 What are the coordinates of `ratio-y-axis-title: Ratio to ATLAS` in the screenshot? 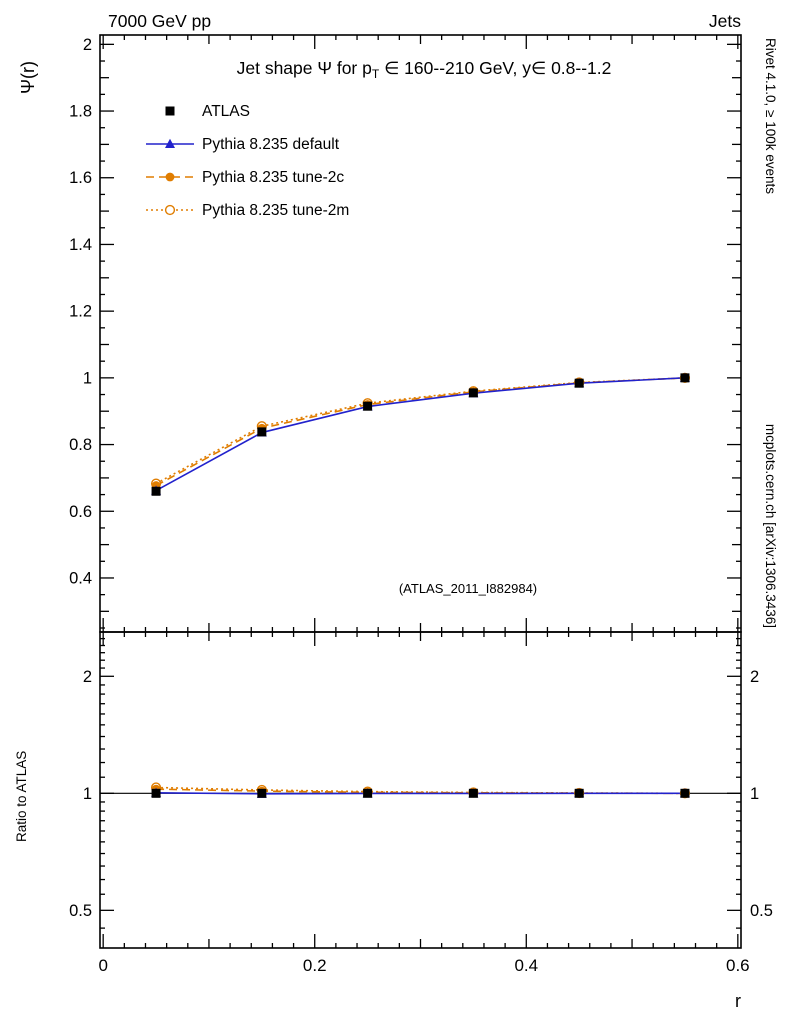 It's located at (21, 796).